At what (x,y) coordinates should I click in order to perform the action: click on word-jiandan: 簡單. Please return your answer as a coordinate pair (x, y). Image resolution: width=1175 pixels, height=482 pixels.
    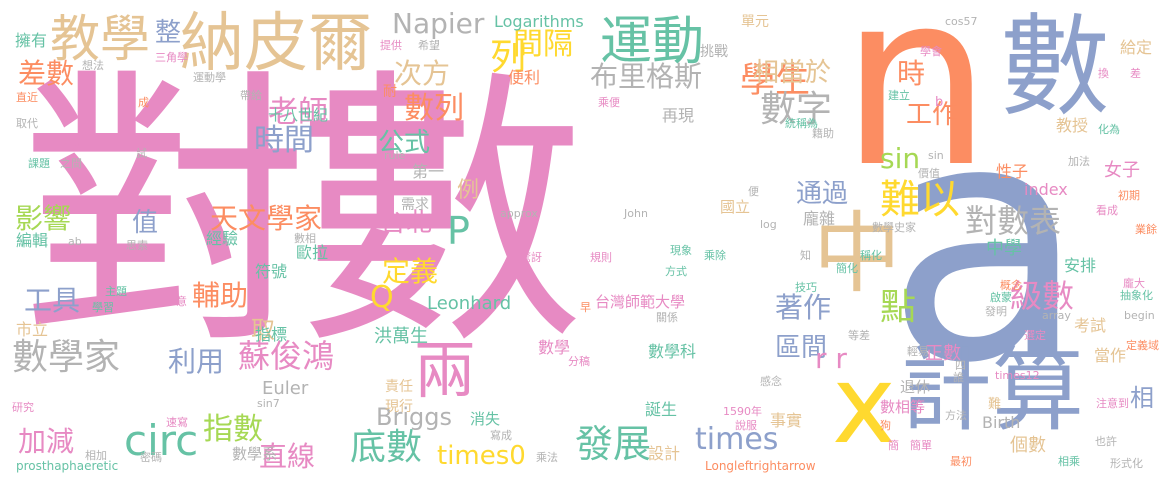
    Looking at the image, I should click on (921, 445).